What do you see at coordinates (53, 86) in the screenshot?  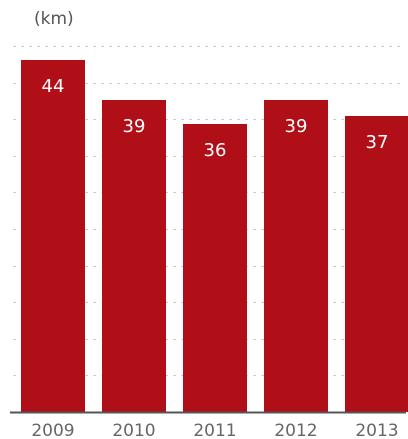 I see `data-label: 44` at bounding box center [53, 86].